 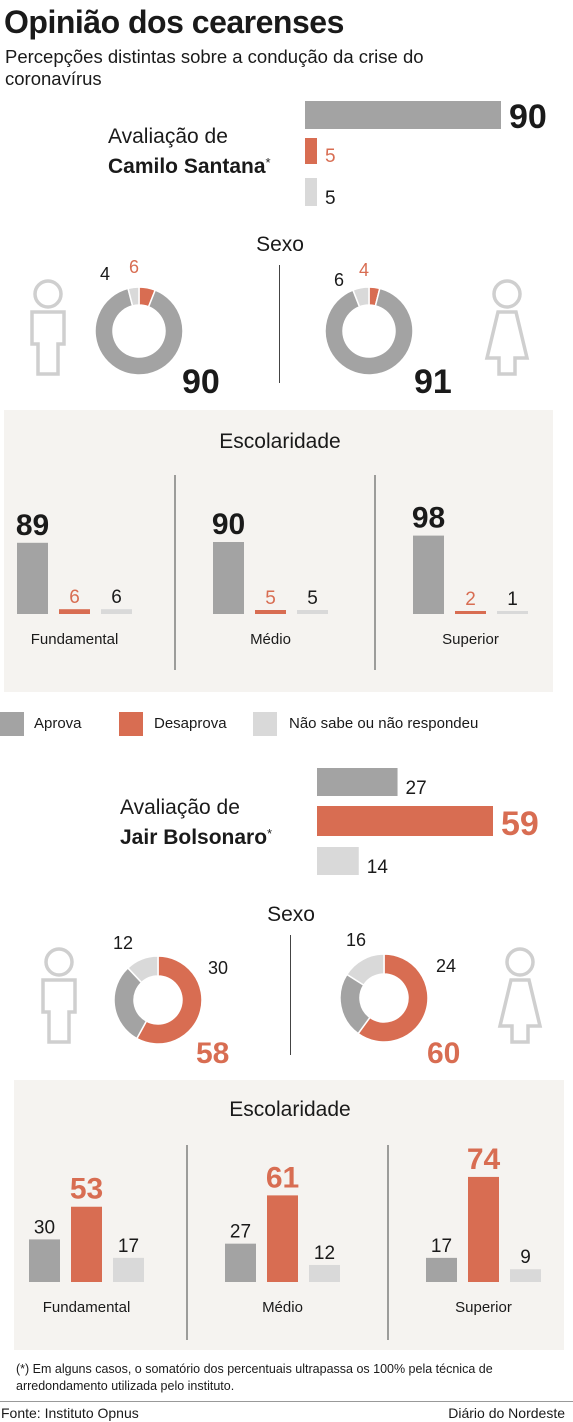 I want to click on camilo-masc-nao-sabe-label: 4, so click(x=105, y=274).